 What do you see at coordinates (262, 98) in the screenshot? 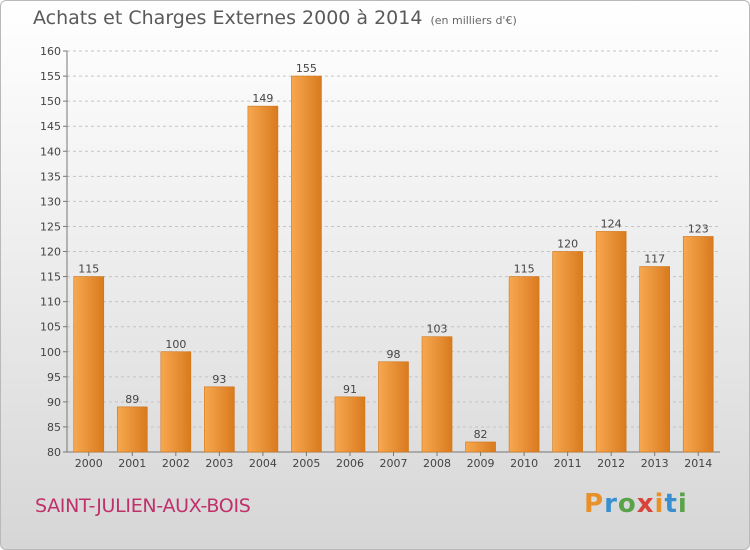
I see `bar-value-label: 149` at bounding box center [262, 98].